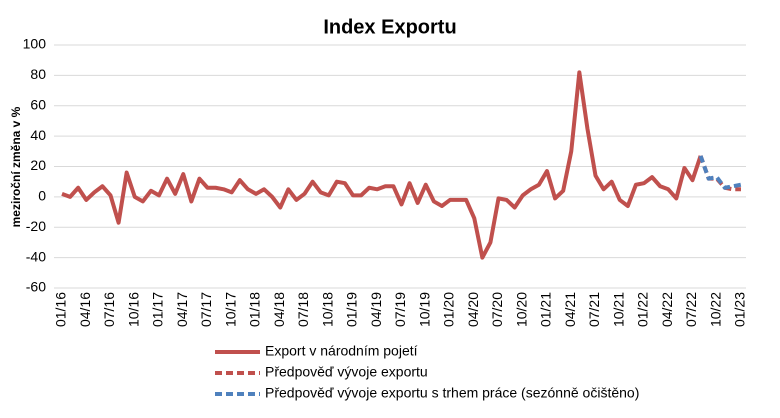 This screenshot has height=418, width=780. Describe the element at coordinates (497, 309) in the screenshot. I see `x-tick-label: 07/20` at that location.